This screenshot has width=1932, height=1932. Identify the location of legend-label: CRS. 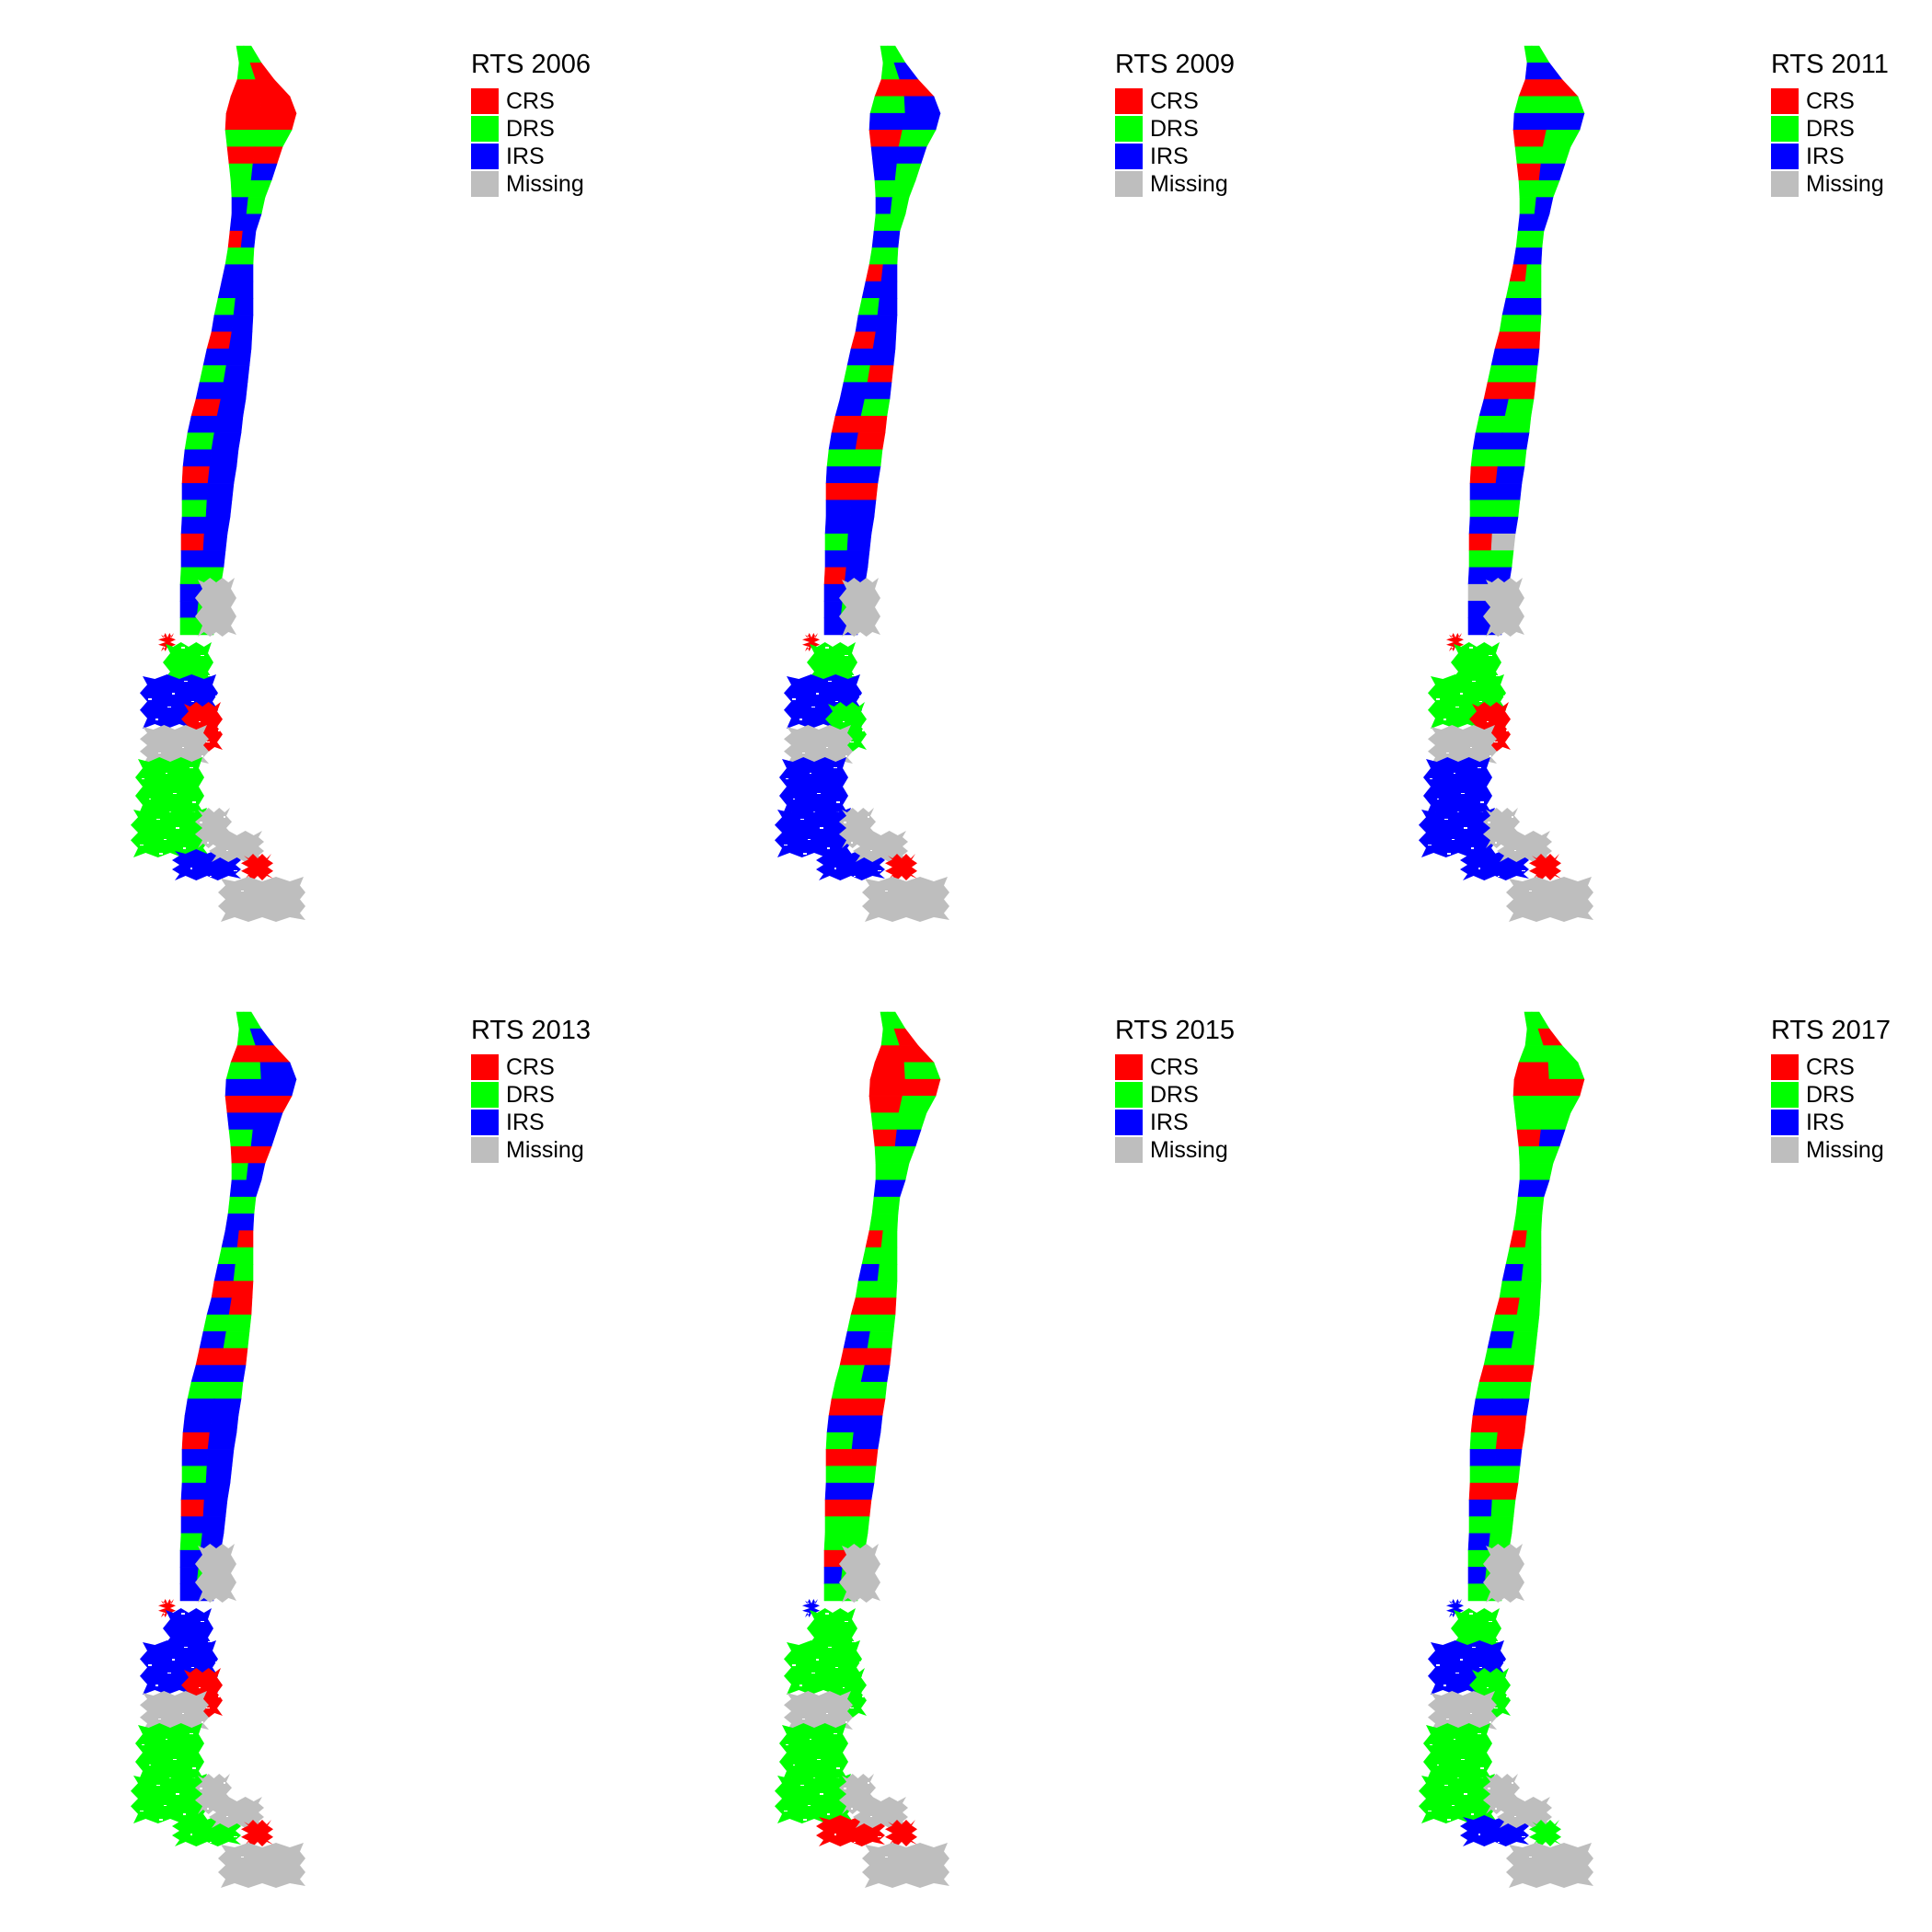
(530, 100).